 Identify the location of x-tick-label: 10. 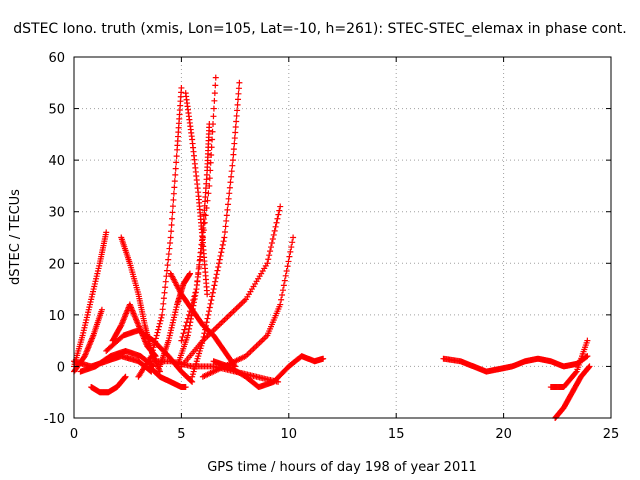
(289, 434).